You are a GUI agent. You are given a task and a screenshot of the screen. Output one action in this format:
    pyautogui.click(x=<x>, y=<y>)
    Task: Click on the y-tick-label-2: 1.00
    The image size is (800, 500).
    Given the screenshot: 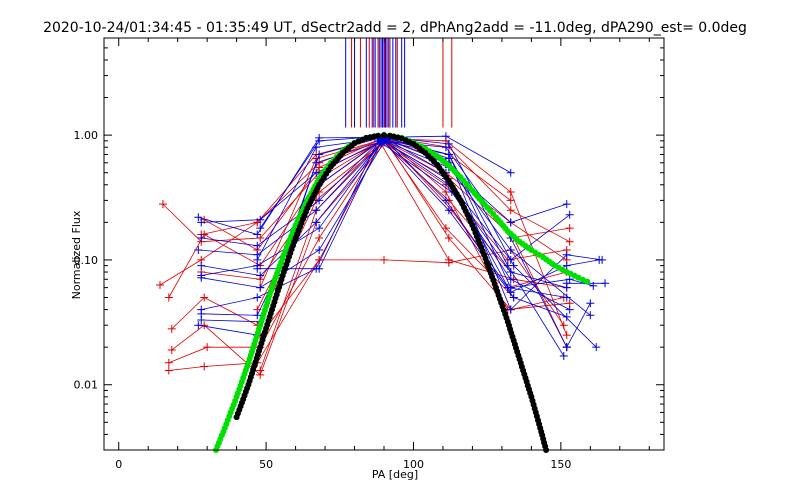 What is the action you would take?
    pyautogui.click(x=86, y=135)
    